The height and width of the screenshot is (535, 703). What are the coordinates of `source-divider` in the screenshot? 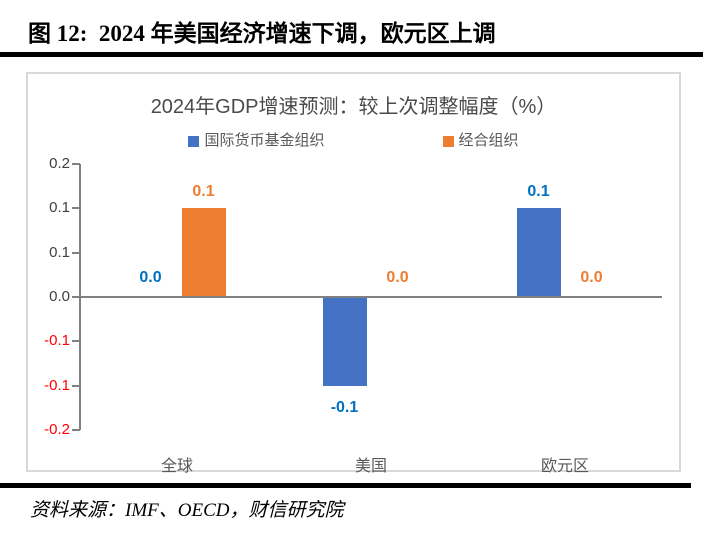 It's located at (345, 485).